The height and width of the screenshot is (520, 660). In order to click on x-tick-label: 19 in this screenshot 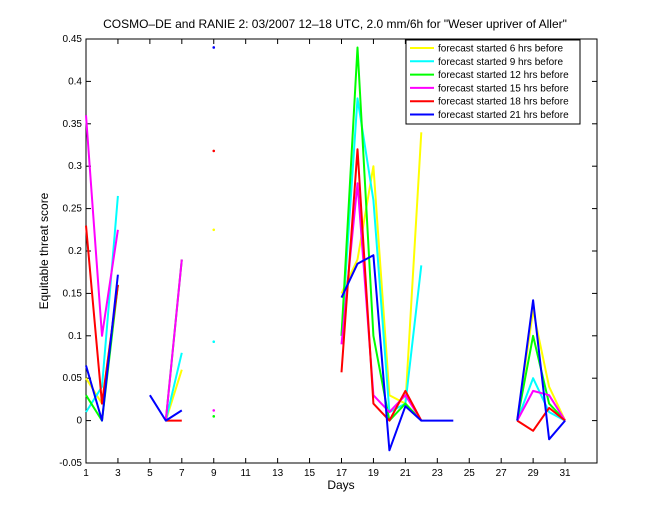, I will do `click(374, 473)`.